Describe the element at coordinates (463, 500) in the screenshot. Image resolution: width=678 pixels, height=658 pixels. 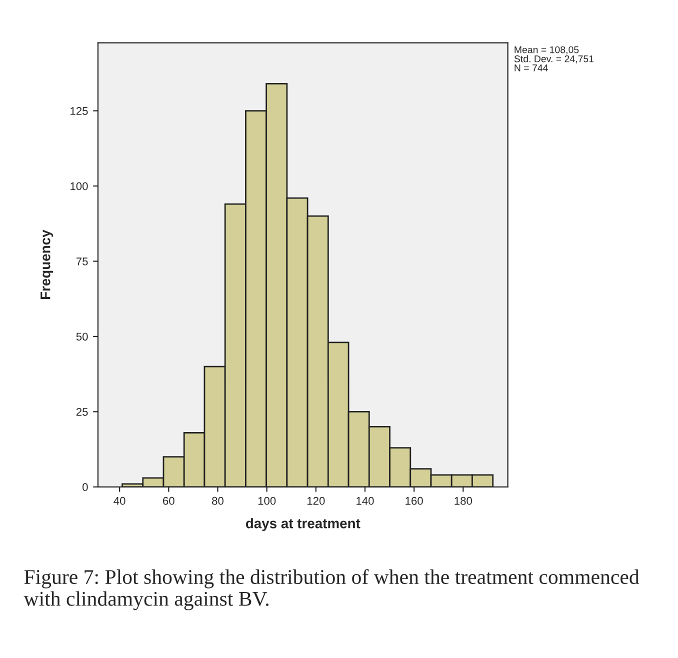
I see `x-tick-label: 180` at that location.